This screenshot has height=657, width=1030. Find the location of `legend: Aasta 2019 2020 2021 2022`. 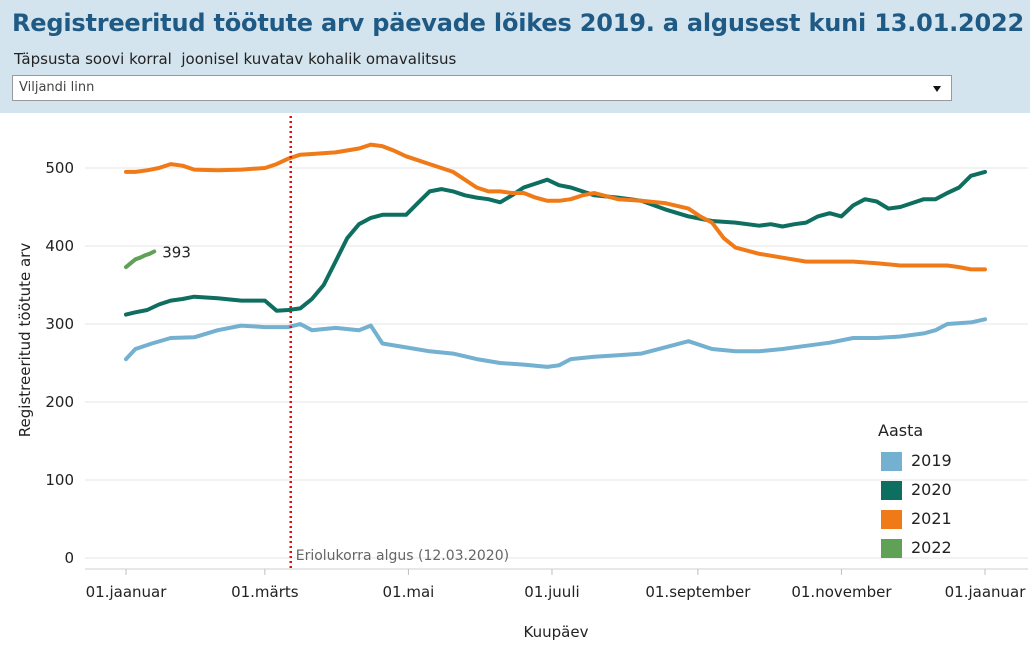

legend: Aasta 2019 2020 2021 2022 is located at coordinates (915, 489).